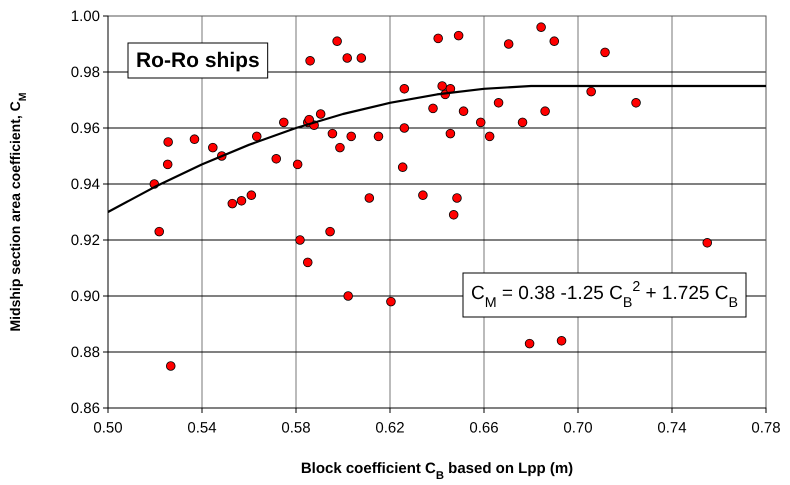  Describe the element at coordinates (198, 60) in the screenshot. I see `annotation: Ro-Ro ships` at that location.